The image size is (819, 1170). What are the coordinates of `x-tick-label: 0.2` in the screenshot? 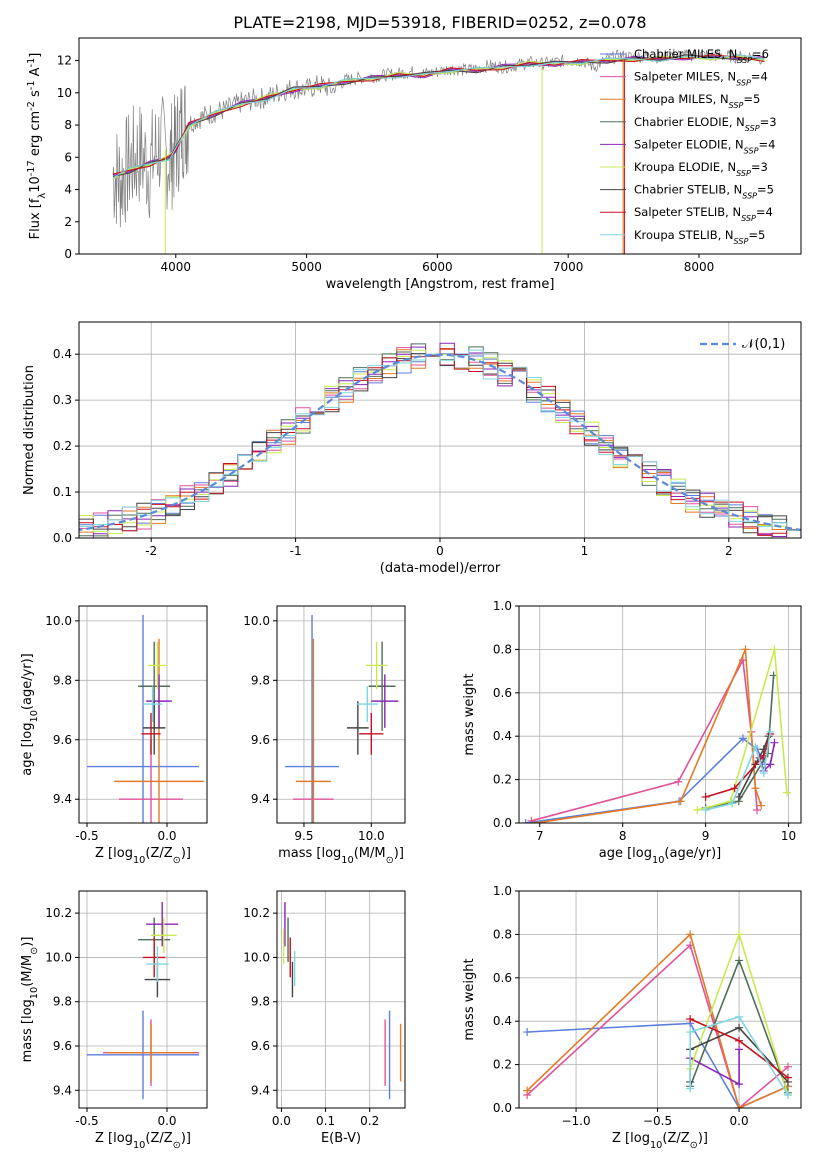 It's located at (369, 1121).